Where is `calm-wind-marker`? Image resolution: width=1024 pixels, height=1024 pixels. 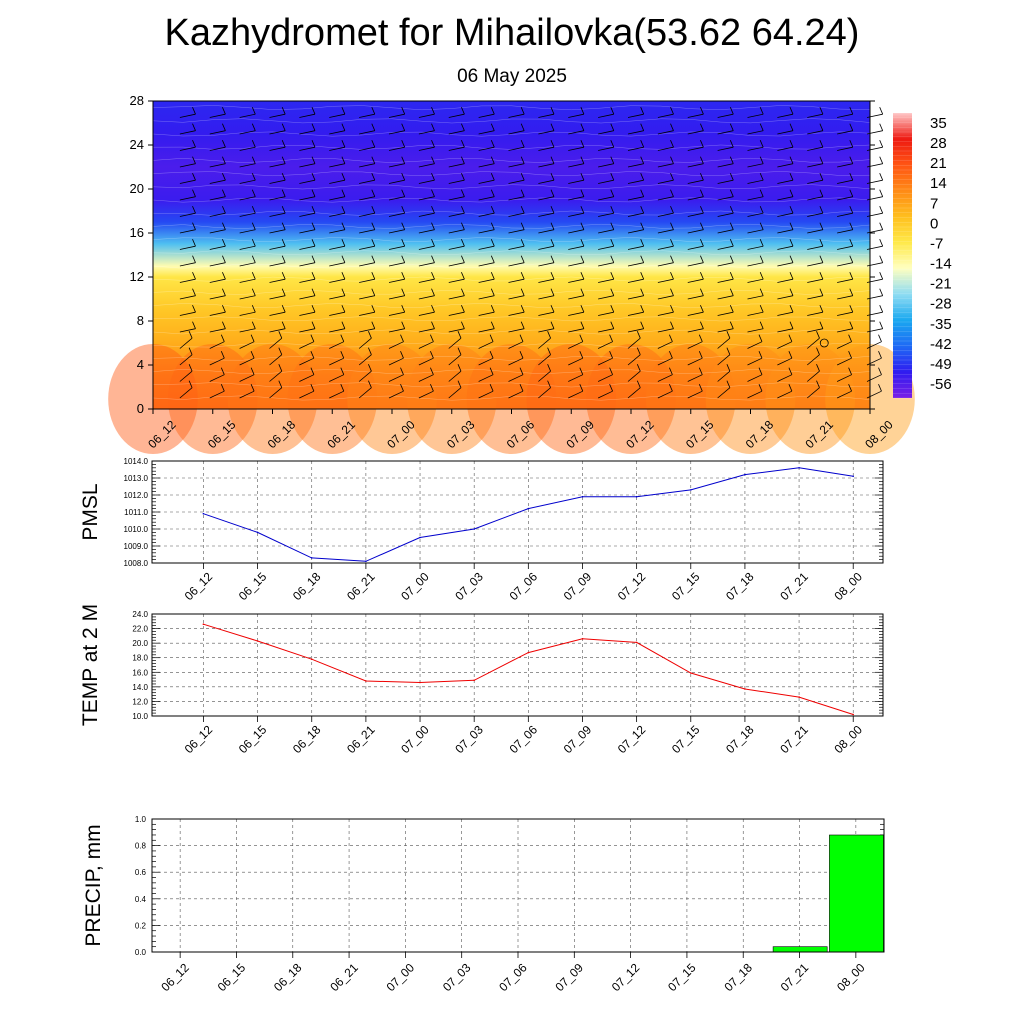 calm-wind-marker is located at coordinates (824, 343).